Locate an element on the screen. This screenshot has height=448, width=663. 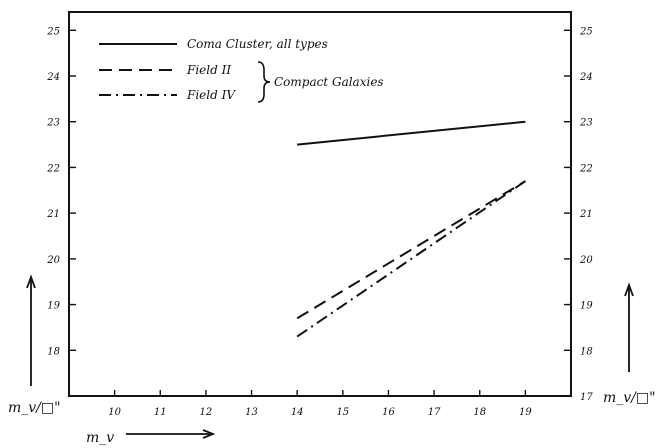
legend-label-field-ii: Field II is located at coordinates (208, 70).